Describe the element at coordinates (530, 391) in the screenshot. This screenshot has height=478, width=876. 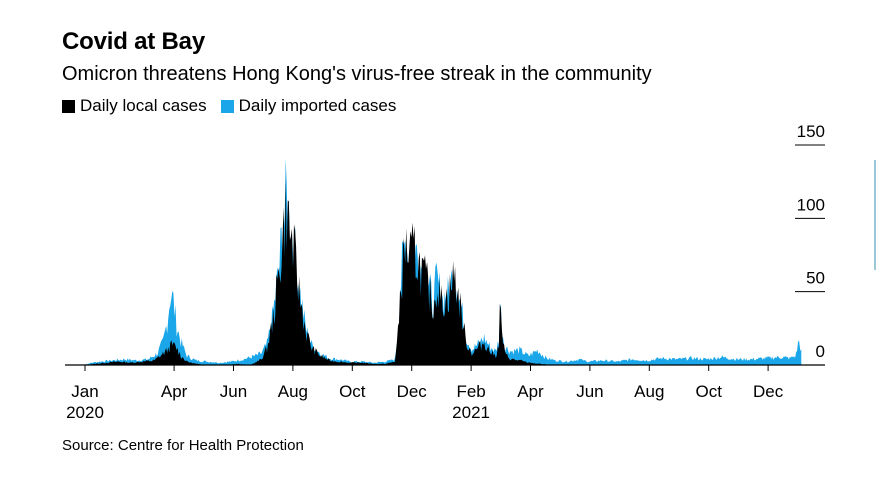
I see `x-tick-label-7: Apr` at that location.